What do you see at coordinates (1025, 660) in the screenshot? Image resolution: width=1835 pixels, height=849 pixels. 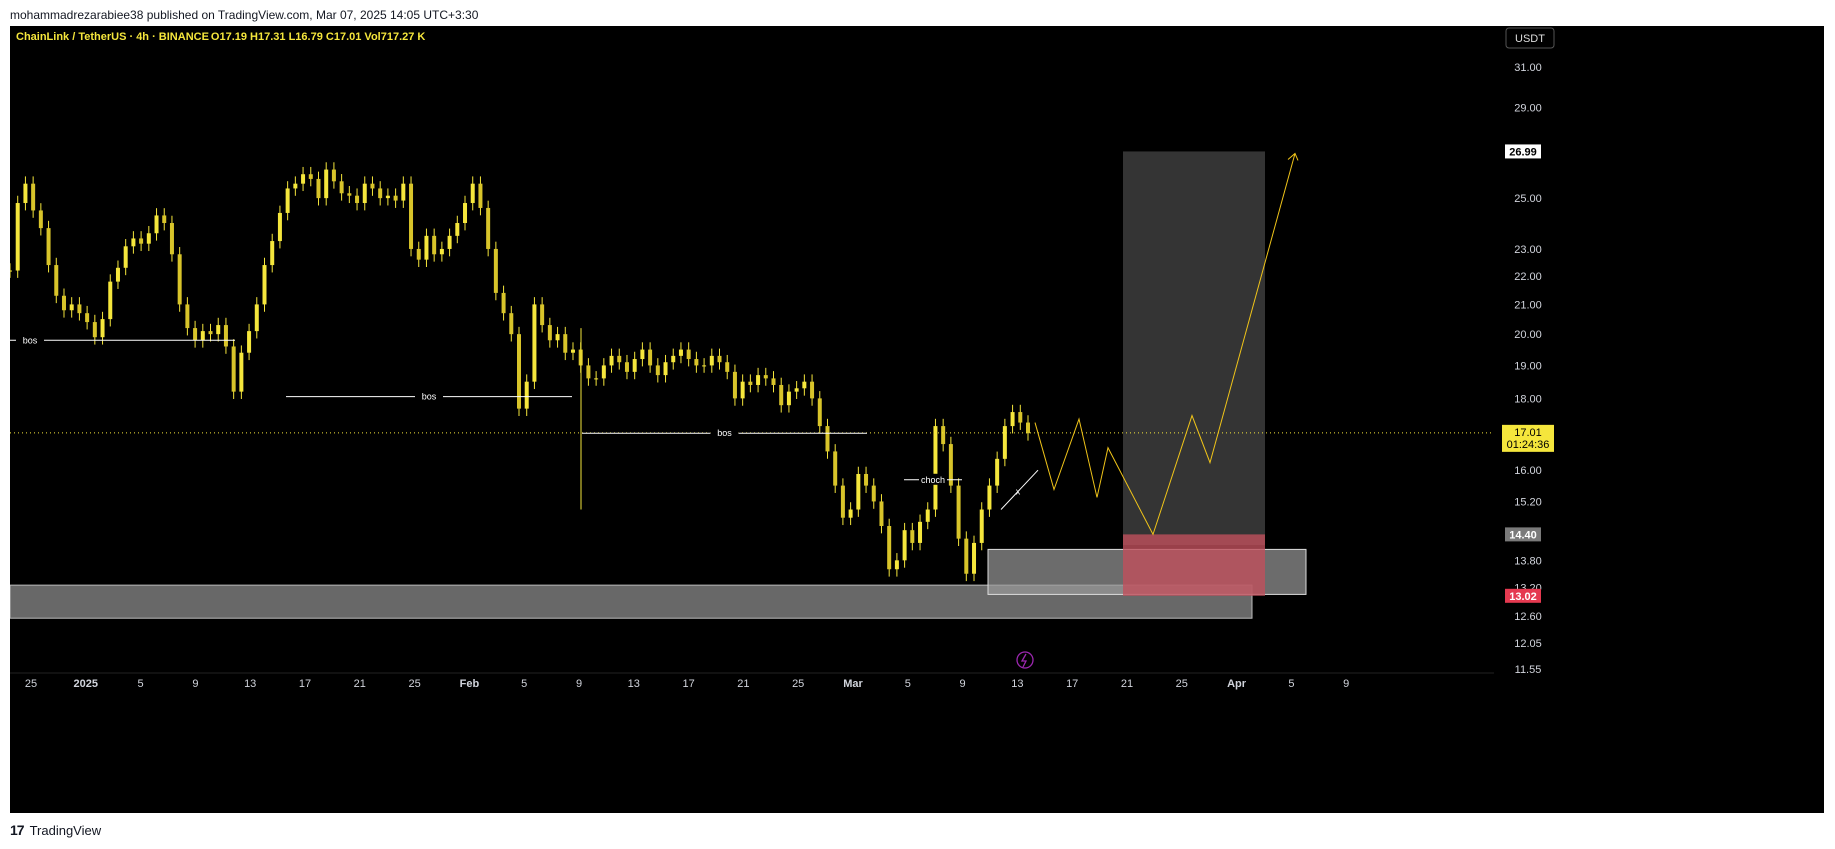 I see `lightning-icon` at bounding box center [1025, 660].